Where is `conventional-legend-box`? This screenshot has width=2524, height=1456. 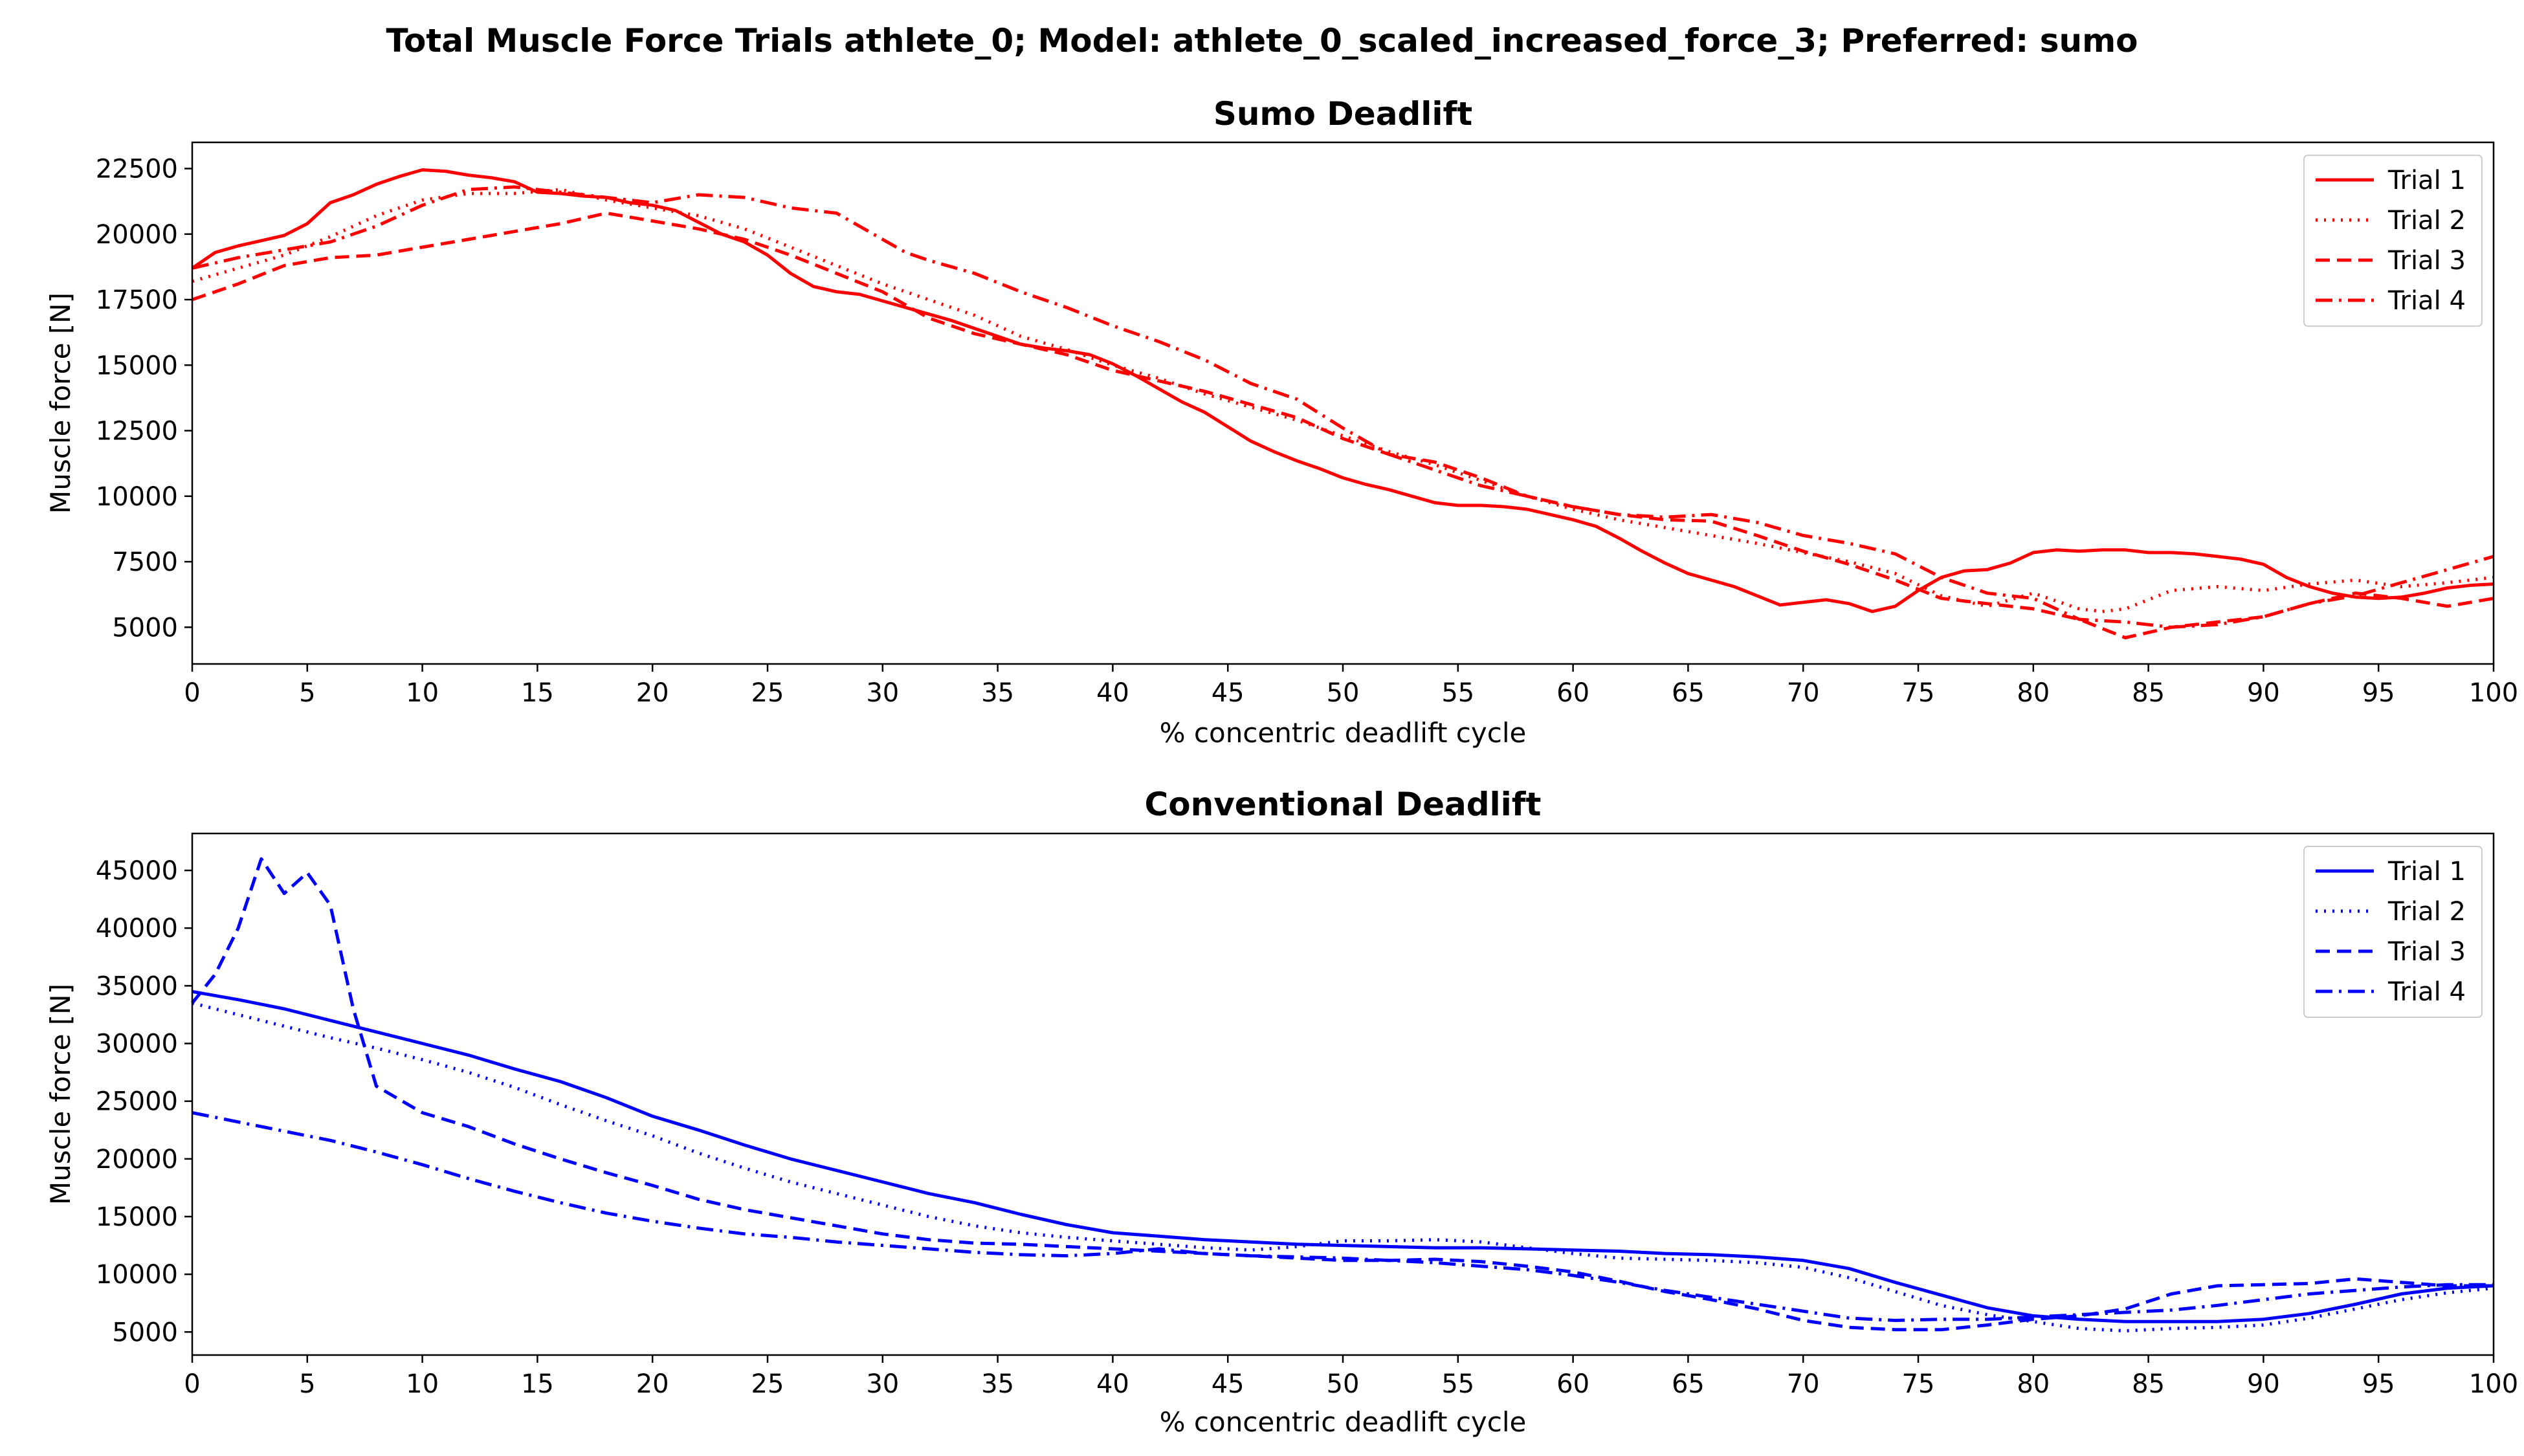
conventional-legend-box is located at coordinates (2393, 932).